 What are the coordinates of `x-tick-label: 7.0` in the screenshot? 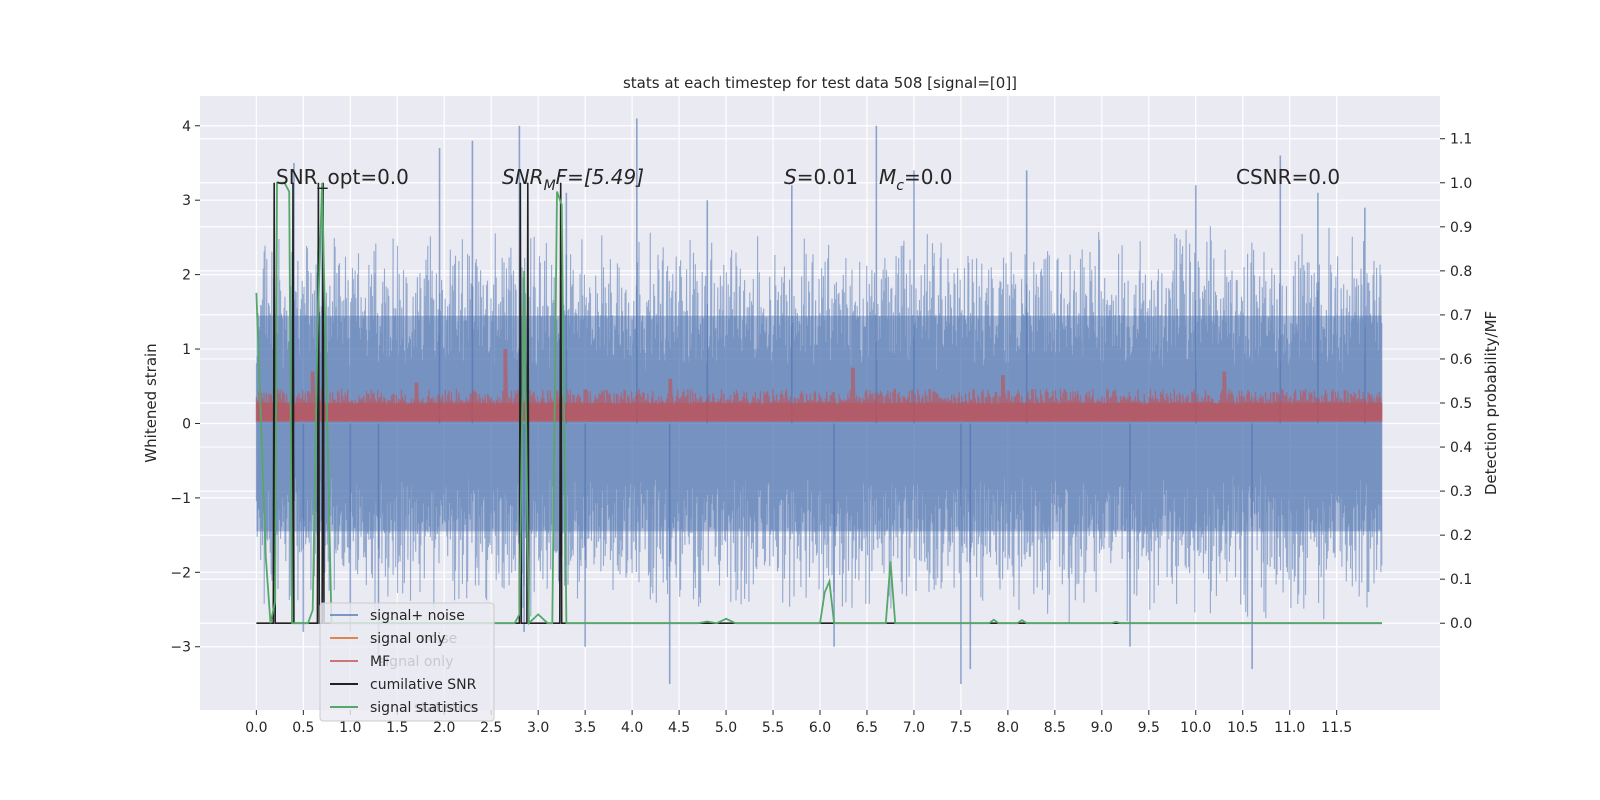 It's located at (914, 728).